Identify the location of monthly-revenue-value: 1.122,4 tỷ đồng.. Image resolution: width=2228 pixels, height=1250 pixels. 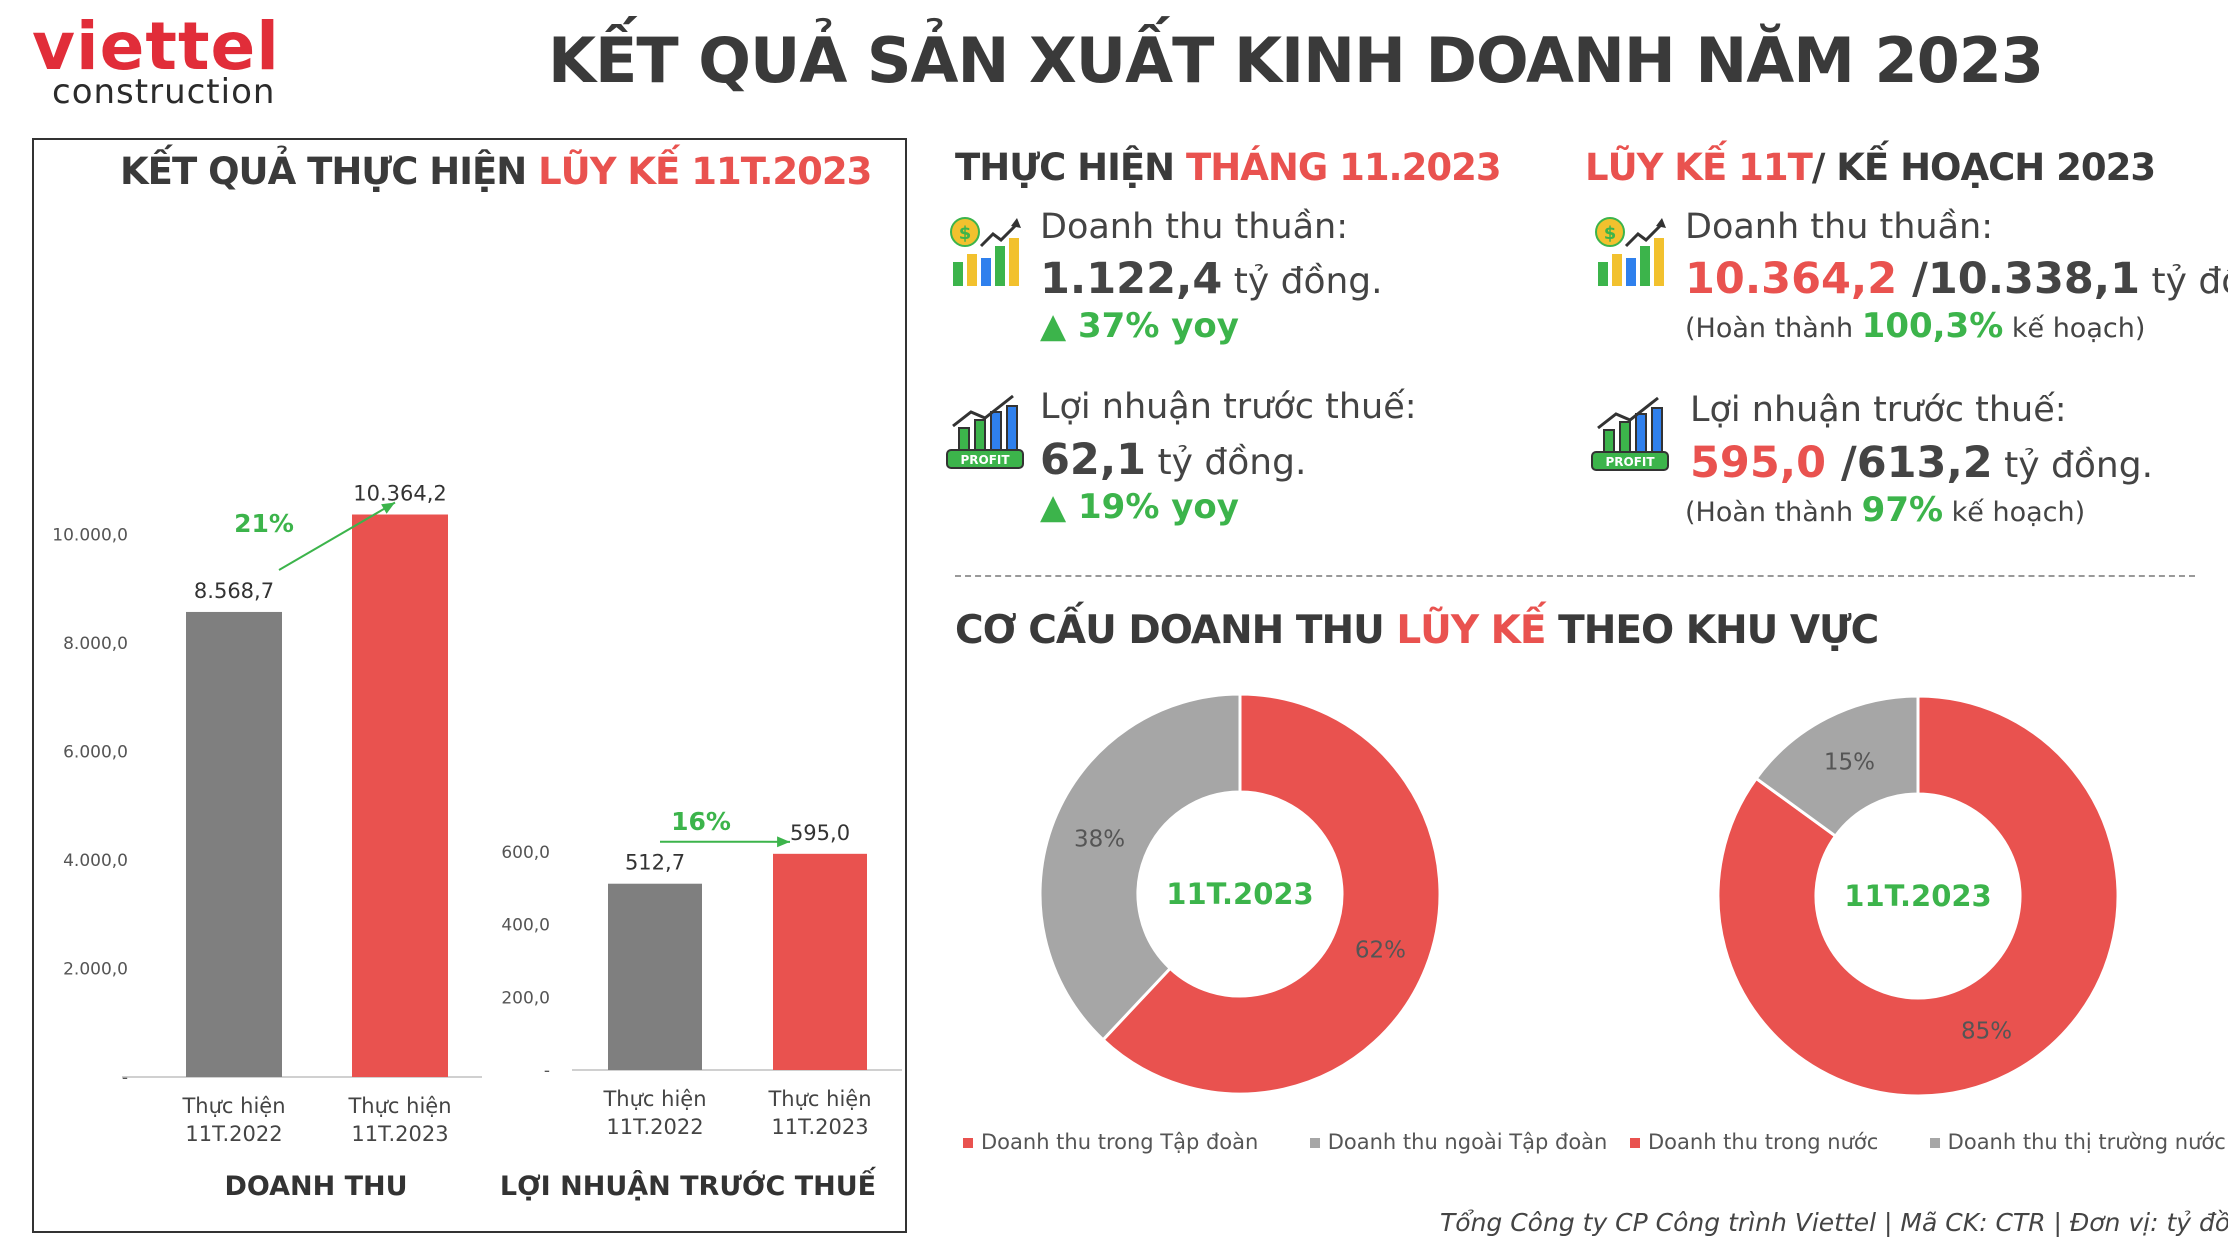
(1211, 279).